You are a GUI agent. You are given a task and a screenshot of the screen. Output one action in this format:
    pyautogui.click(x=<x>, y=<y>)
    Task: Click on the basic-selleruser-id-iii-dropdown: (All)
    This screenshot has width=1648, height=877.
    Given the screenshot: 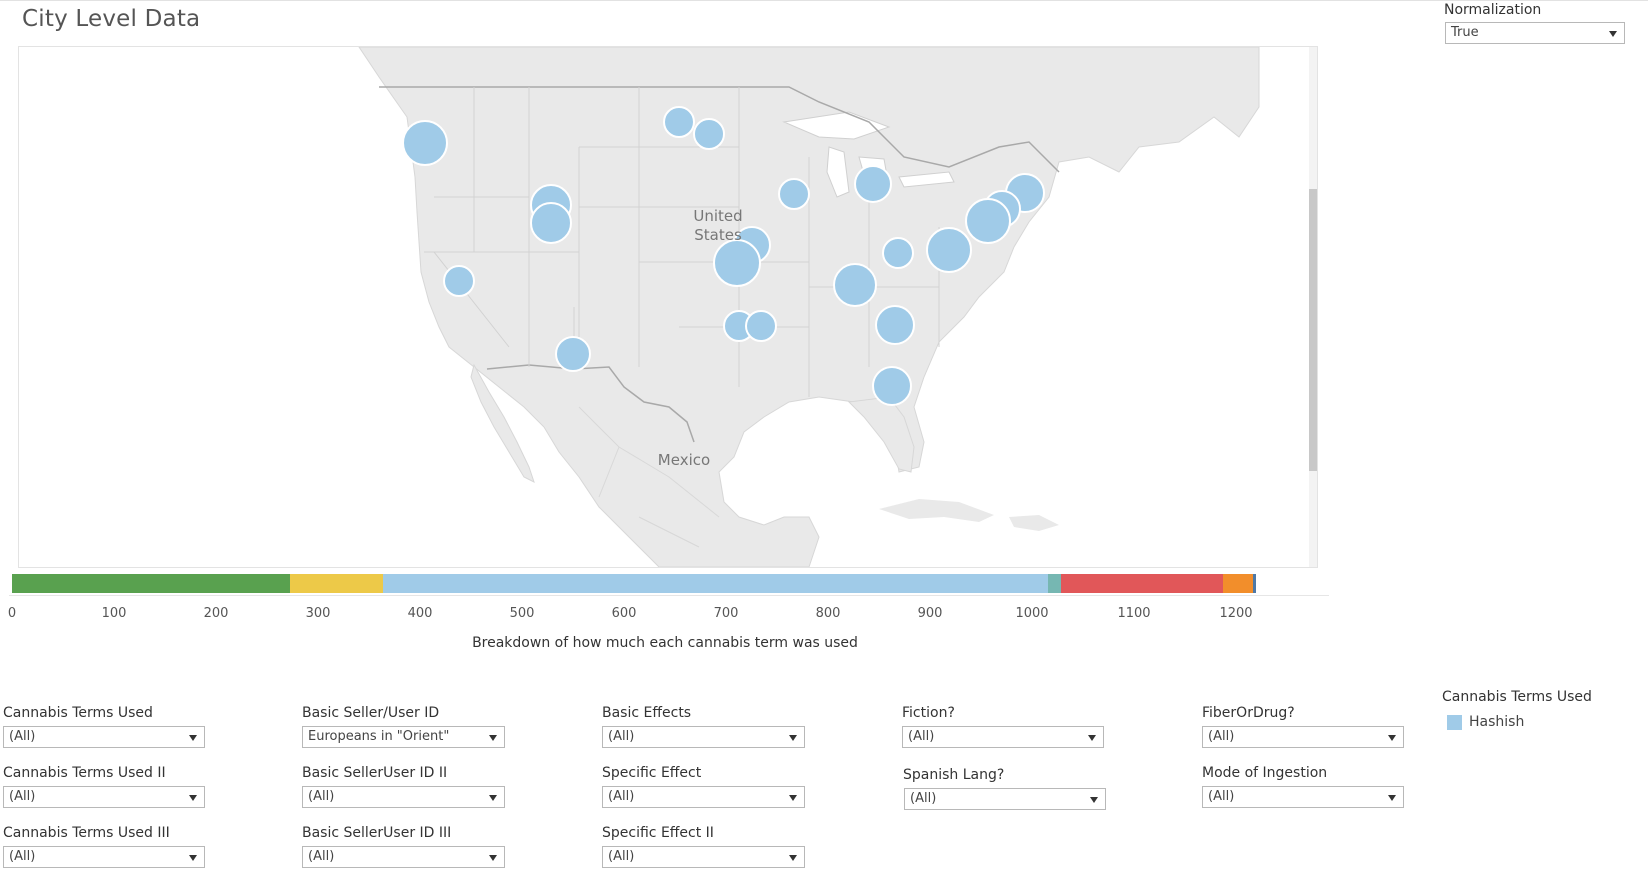 What is the action you would take?
    pyautogui.click(x=403, y=857)
    